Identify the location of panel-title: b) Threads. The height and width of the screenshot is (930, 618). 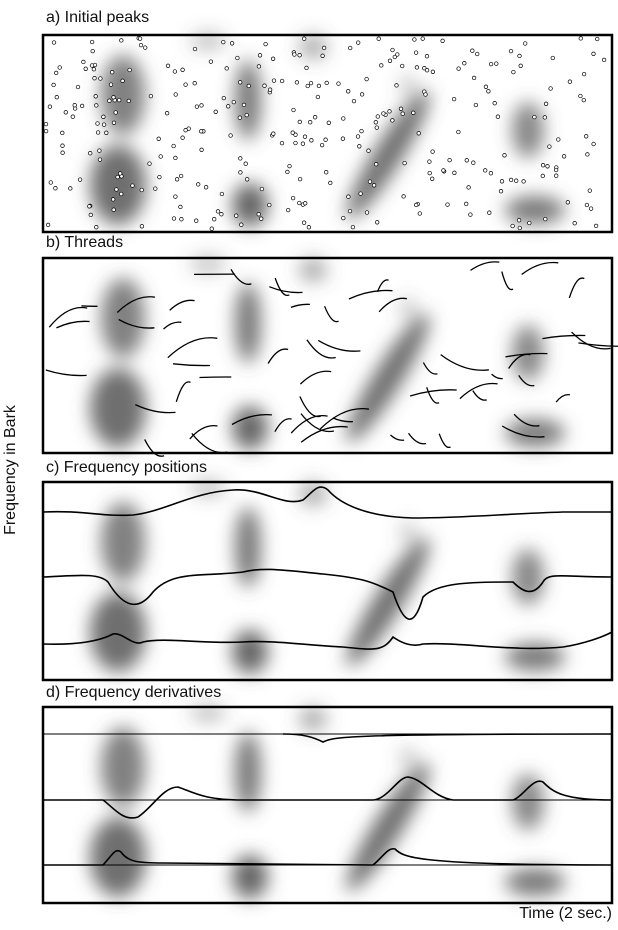
(84, 242).